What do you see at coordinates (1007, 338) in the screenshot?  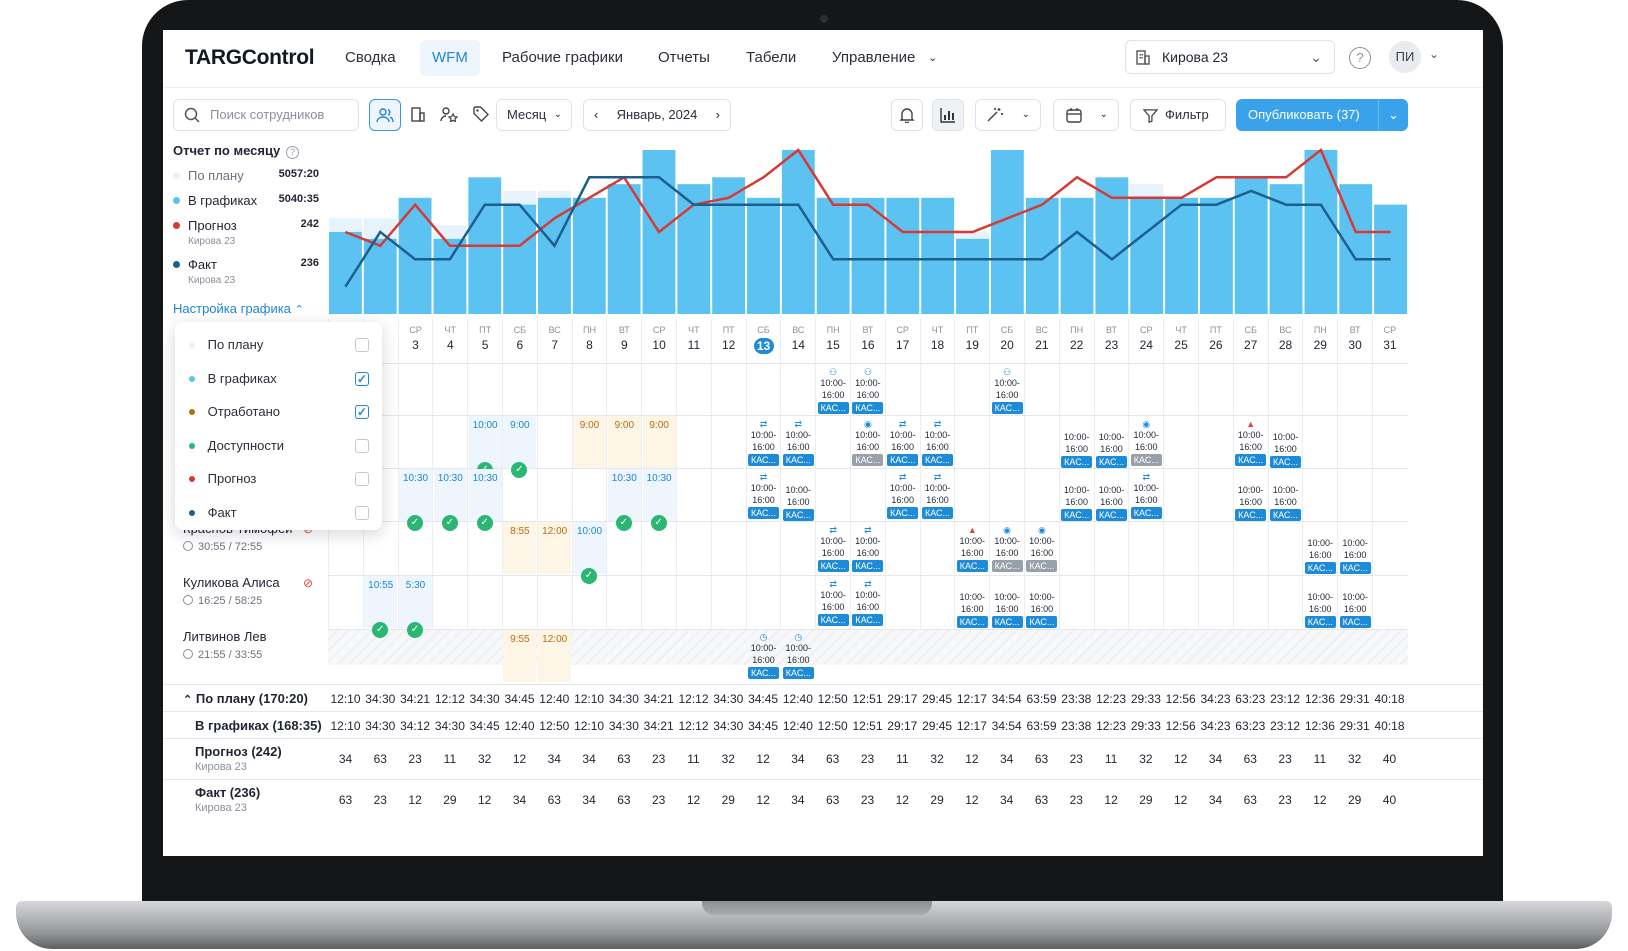 I see `day-header: СБ 20` at bounding box center [1007, 338].